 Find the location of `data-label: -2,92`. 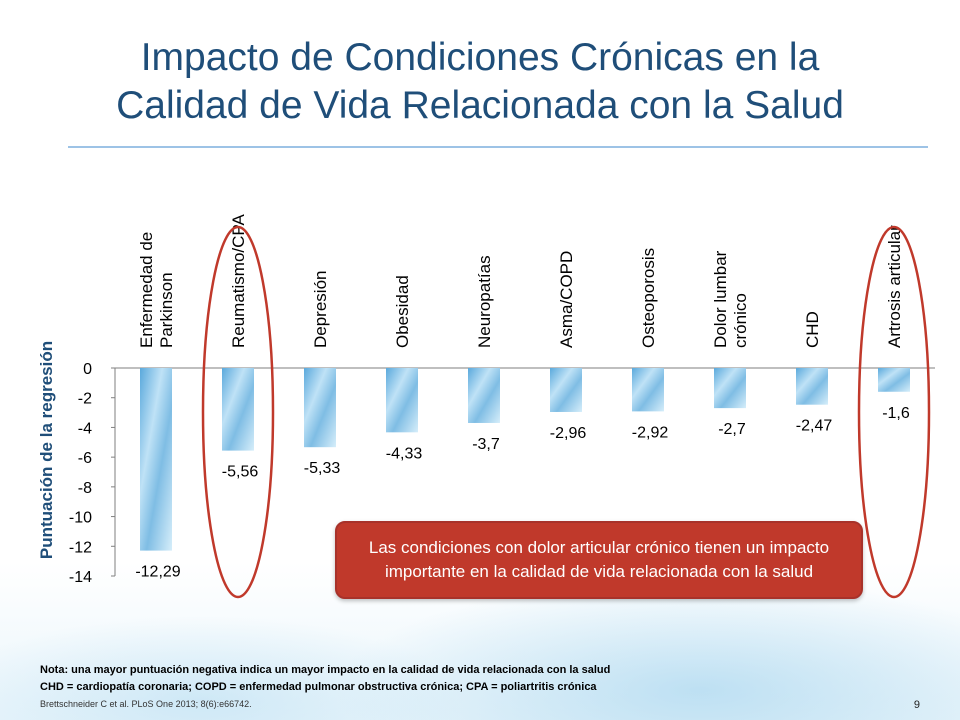

data-label: -2,92 is located at coordinates (650, 432).